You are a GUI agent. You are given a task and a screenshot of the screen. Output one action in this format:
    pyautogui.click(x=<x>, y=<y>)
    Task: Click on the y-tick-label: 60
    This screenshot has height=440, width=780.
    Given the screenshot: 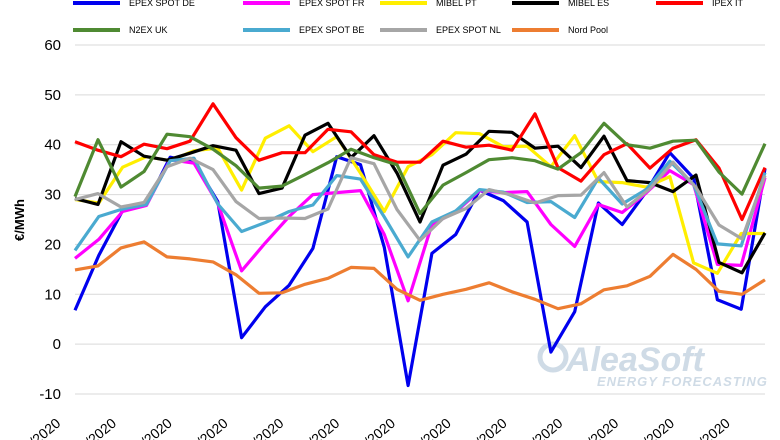 What is the action you would take?
    pyautogui.click(x=52, y=45)
    